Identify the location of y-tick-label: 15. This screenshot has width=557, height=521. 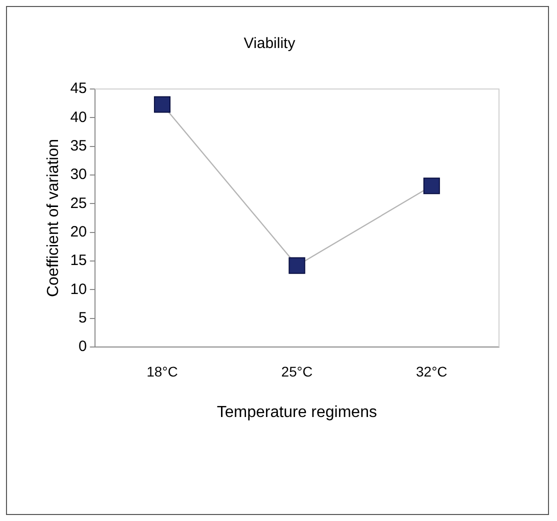
(78, 261).